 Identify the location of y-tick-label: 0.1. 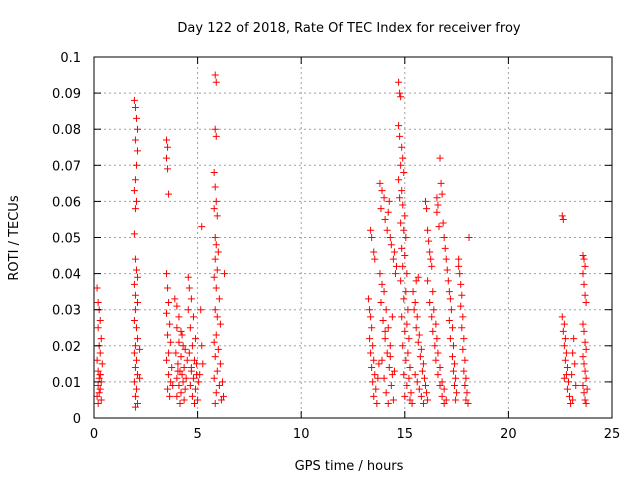
(70, 58).